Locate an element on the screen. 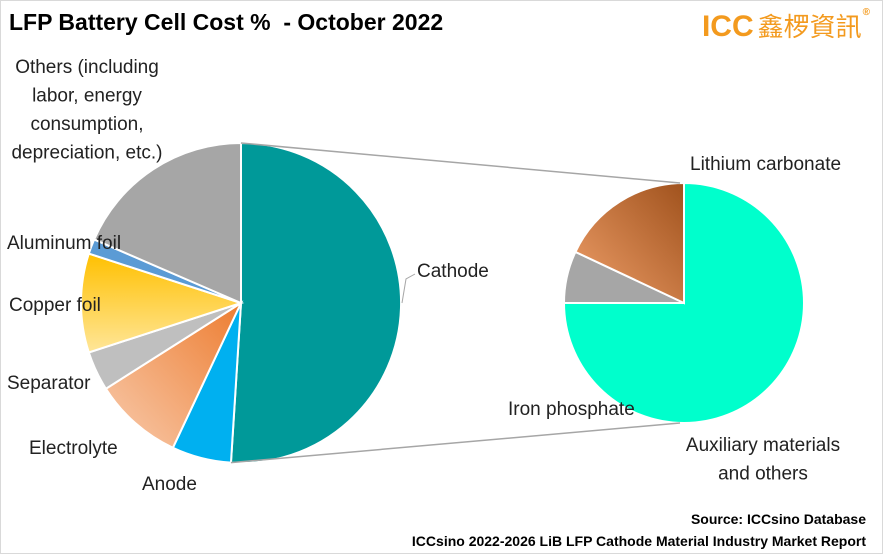 The image size is (883, 554). label-electrolyte: Electrolyte is located at coordinates (73, 448).